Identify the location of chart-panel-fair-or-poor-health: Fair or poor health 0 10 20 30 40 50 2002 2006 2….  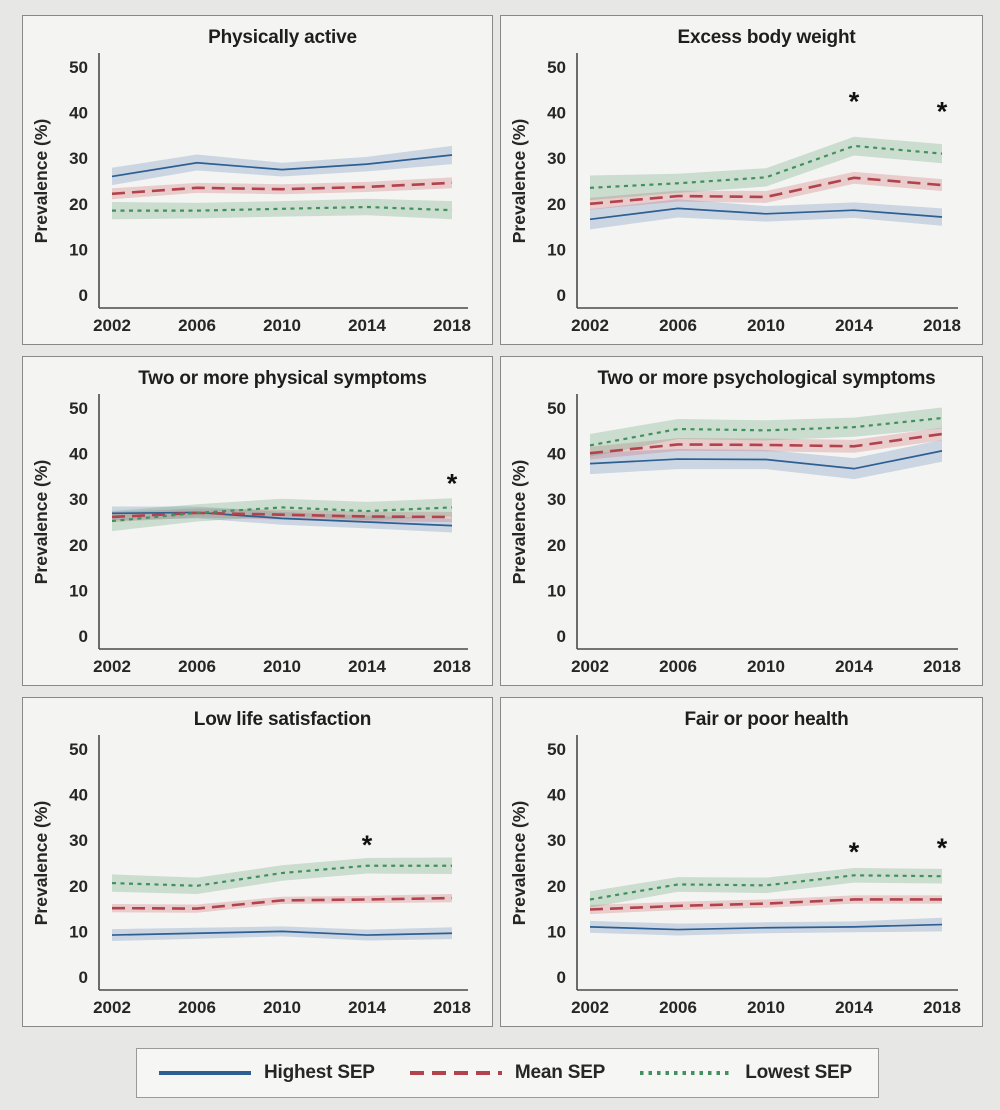
(741, 862).